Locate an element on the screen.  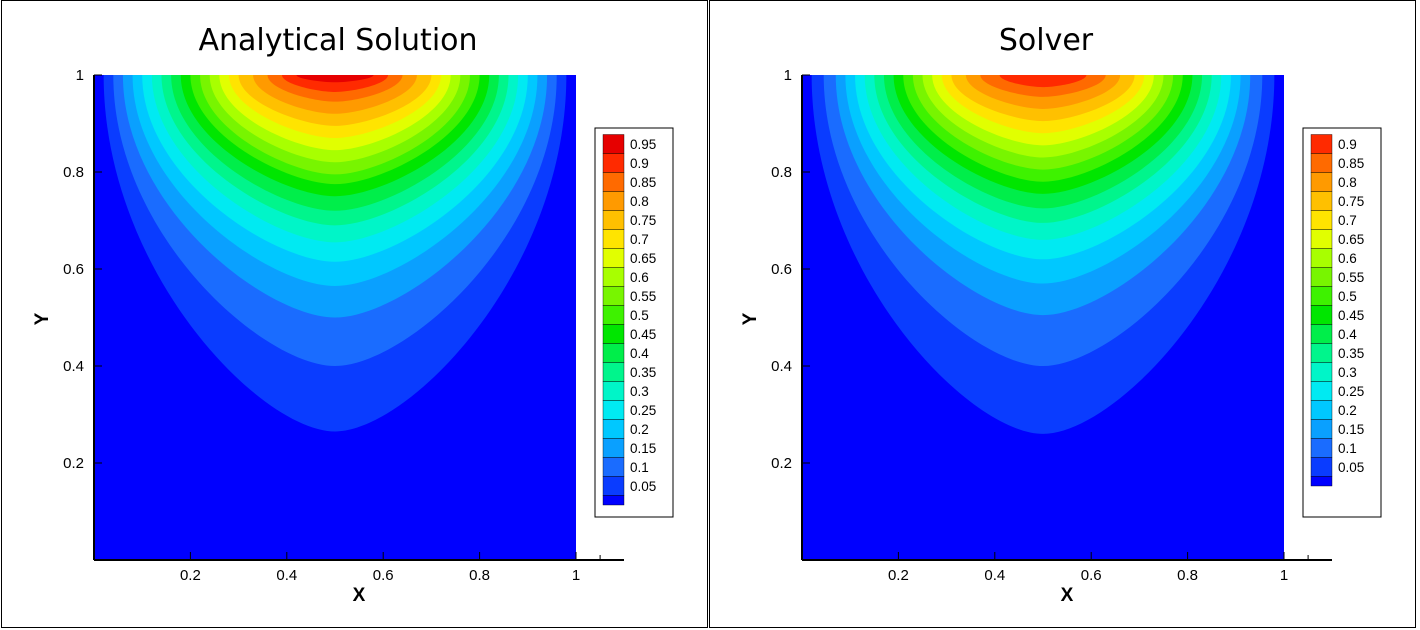
legend-label: 0.1 is located at coordinates (639, 467).